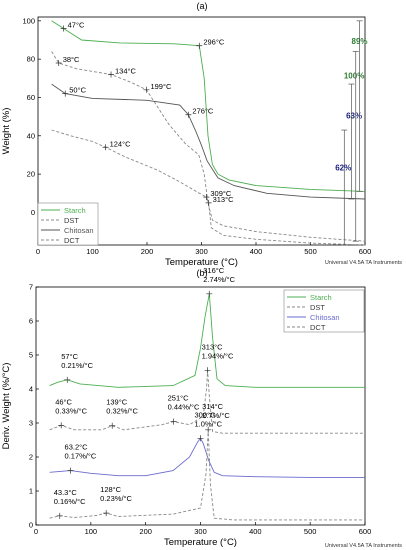 The height and width of the screenshot is (550, 406). What do you see at coordinates (202, 273) in the screenshot?
I see `panel-label-b: (b)` at bounding box center [202, 273].